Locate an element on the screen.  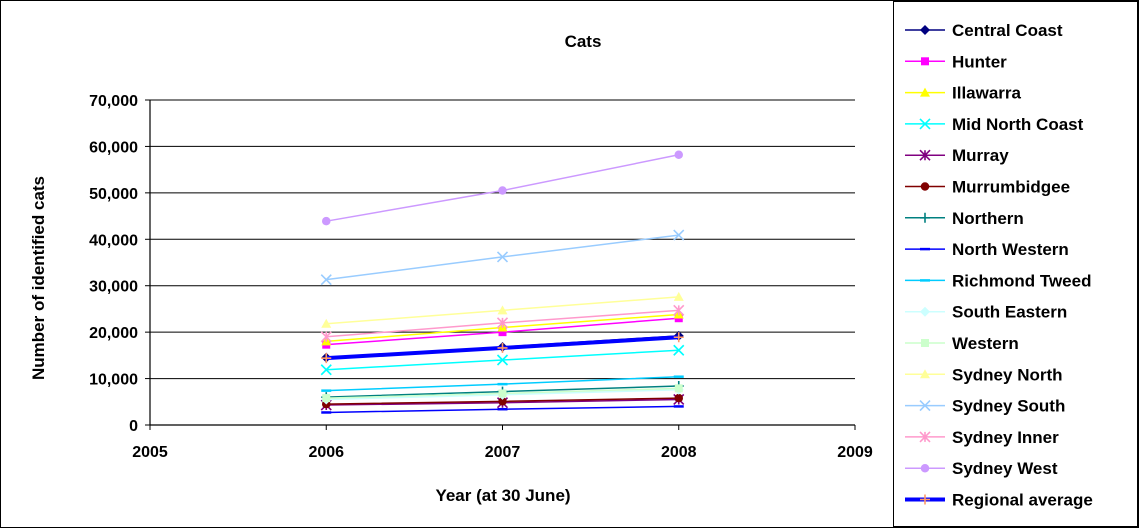
legend-item: Central Coast is located at coordinates (984, 30).